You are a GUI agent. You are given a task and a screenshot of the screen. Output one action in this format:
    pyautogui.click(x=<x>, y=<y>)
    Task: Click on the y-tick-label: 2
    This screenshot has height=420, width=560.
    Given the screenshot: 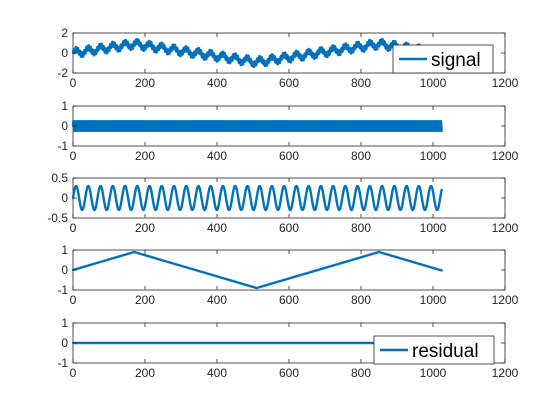 What is the action you would take?
    pyautogui.click(x=64, y=33)
    